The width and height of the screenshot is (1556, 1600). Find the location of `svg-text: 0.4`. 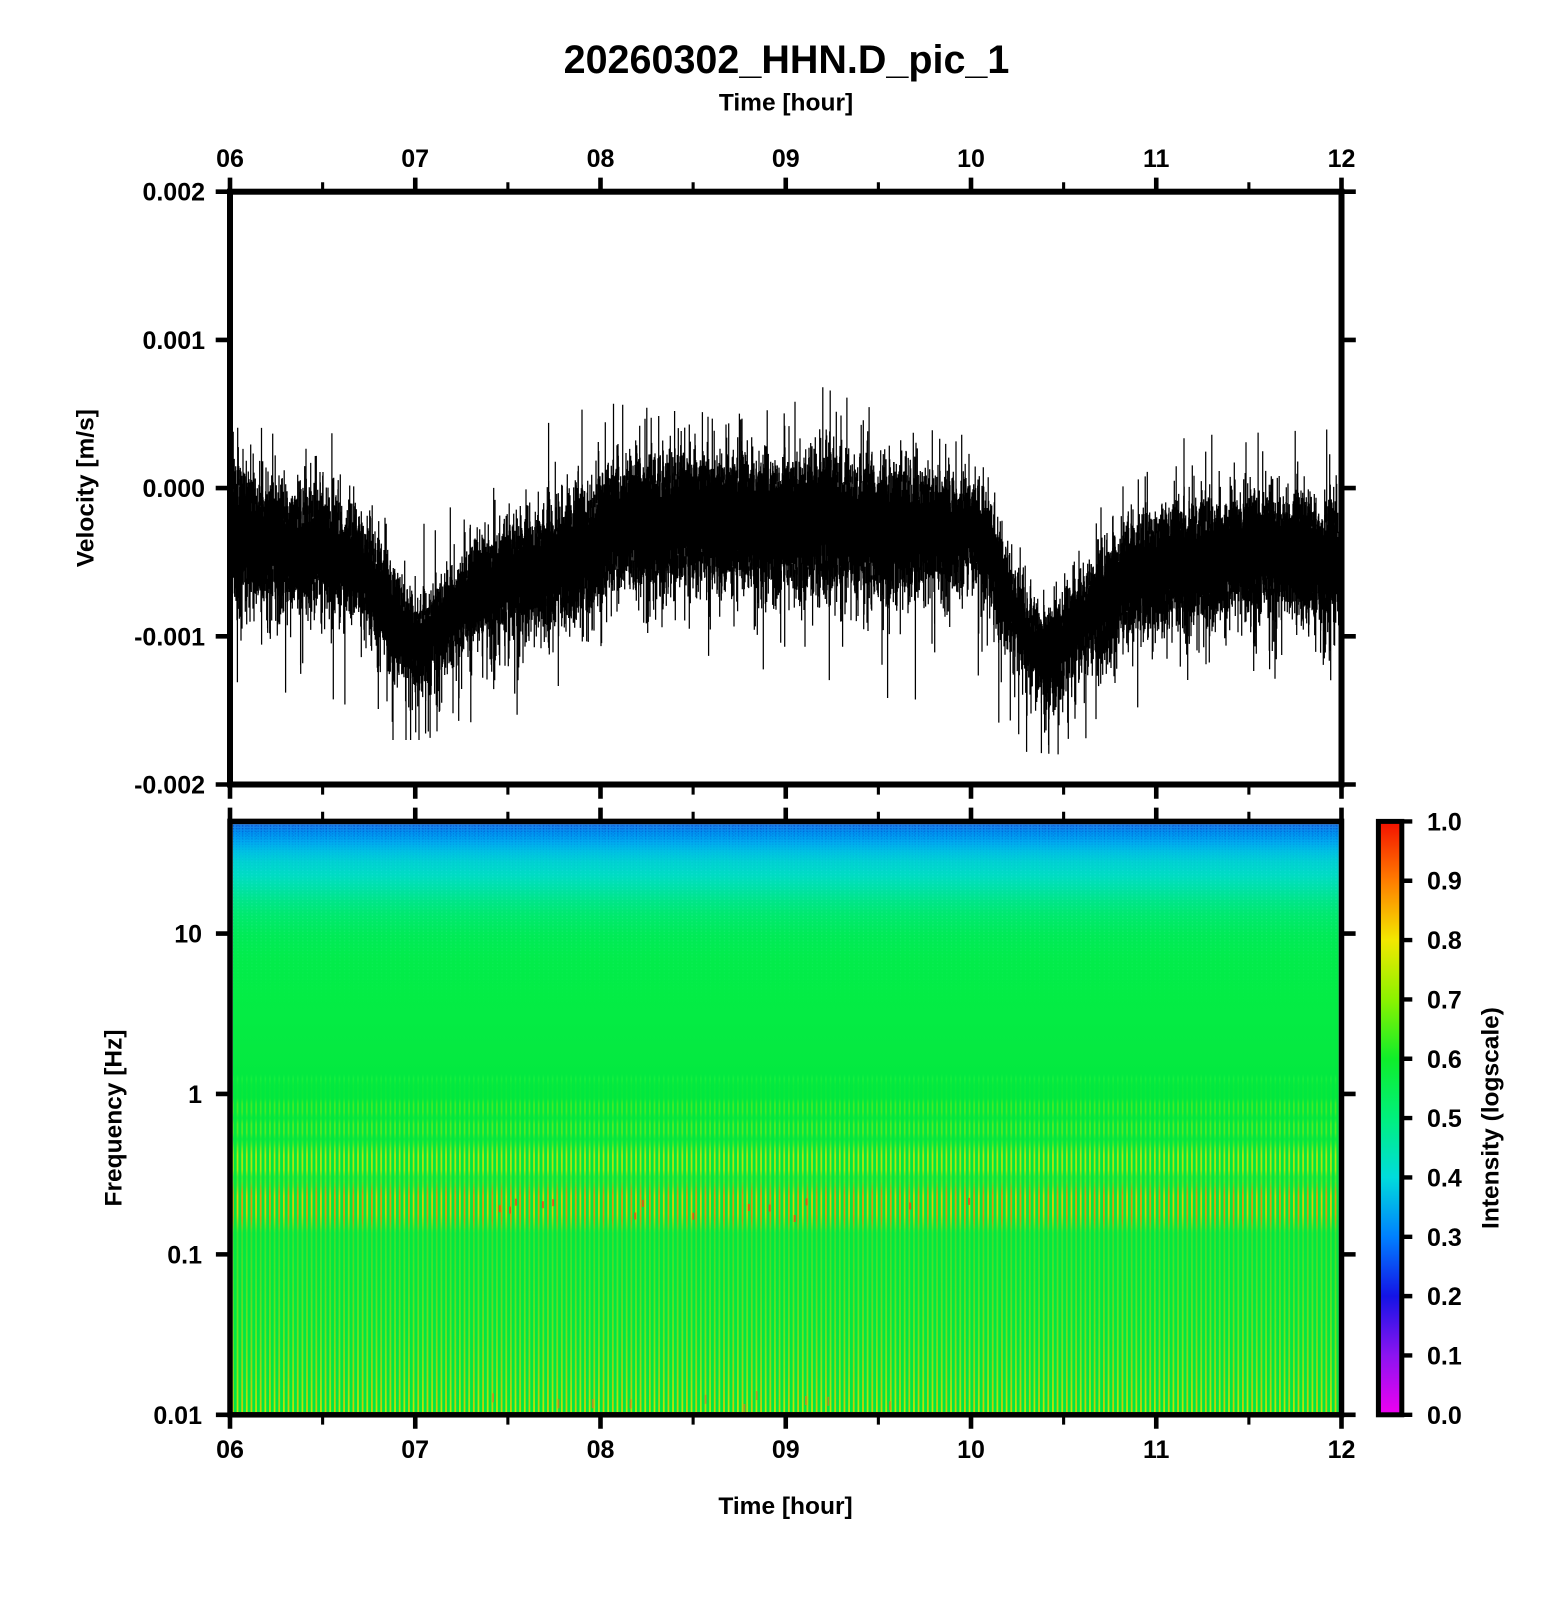

svg-text: 0.4 is located at coordinates (1444, 1178).